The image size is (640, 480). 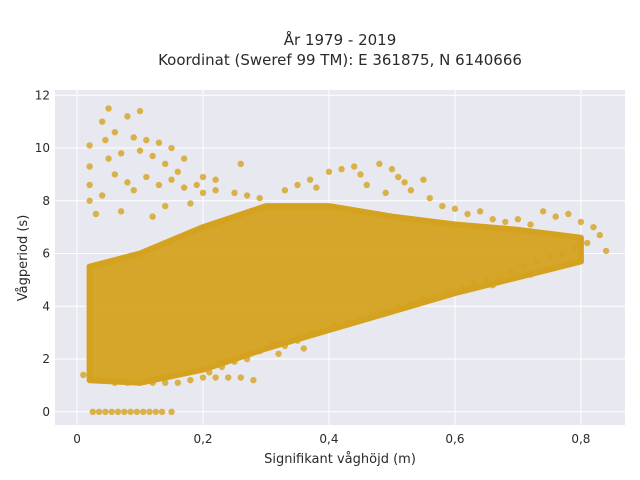 What do you see at coordinates (46, 254) in the screenshot?
I see `y-tick-label: 6` at bounding box center [46, 254].